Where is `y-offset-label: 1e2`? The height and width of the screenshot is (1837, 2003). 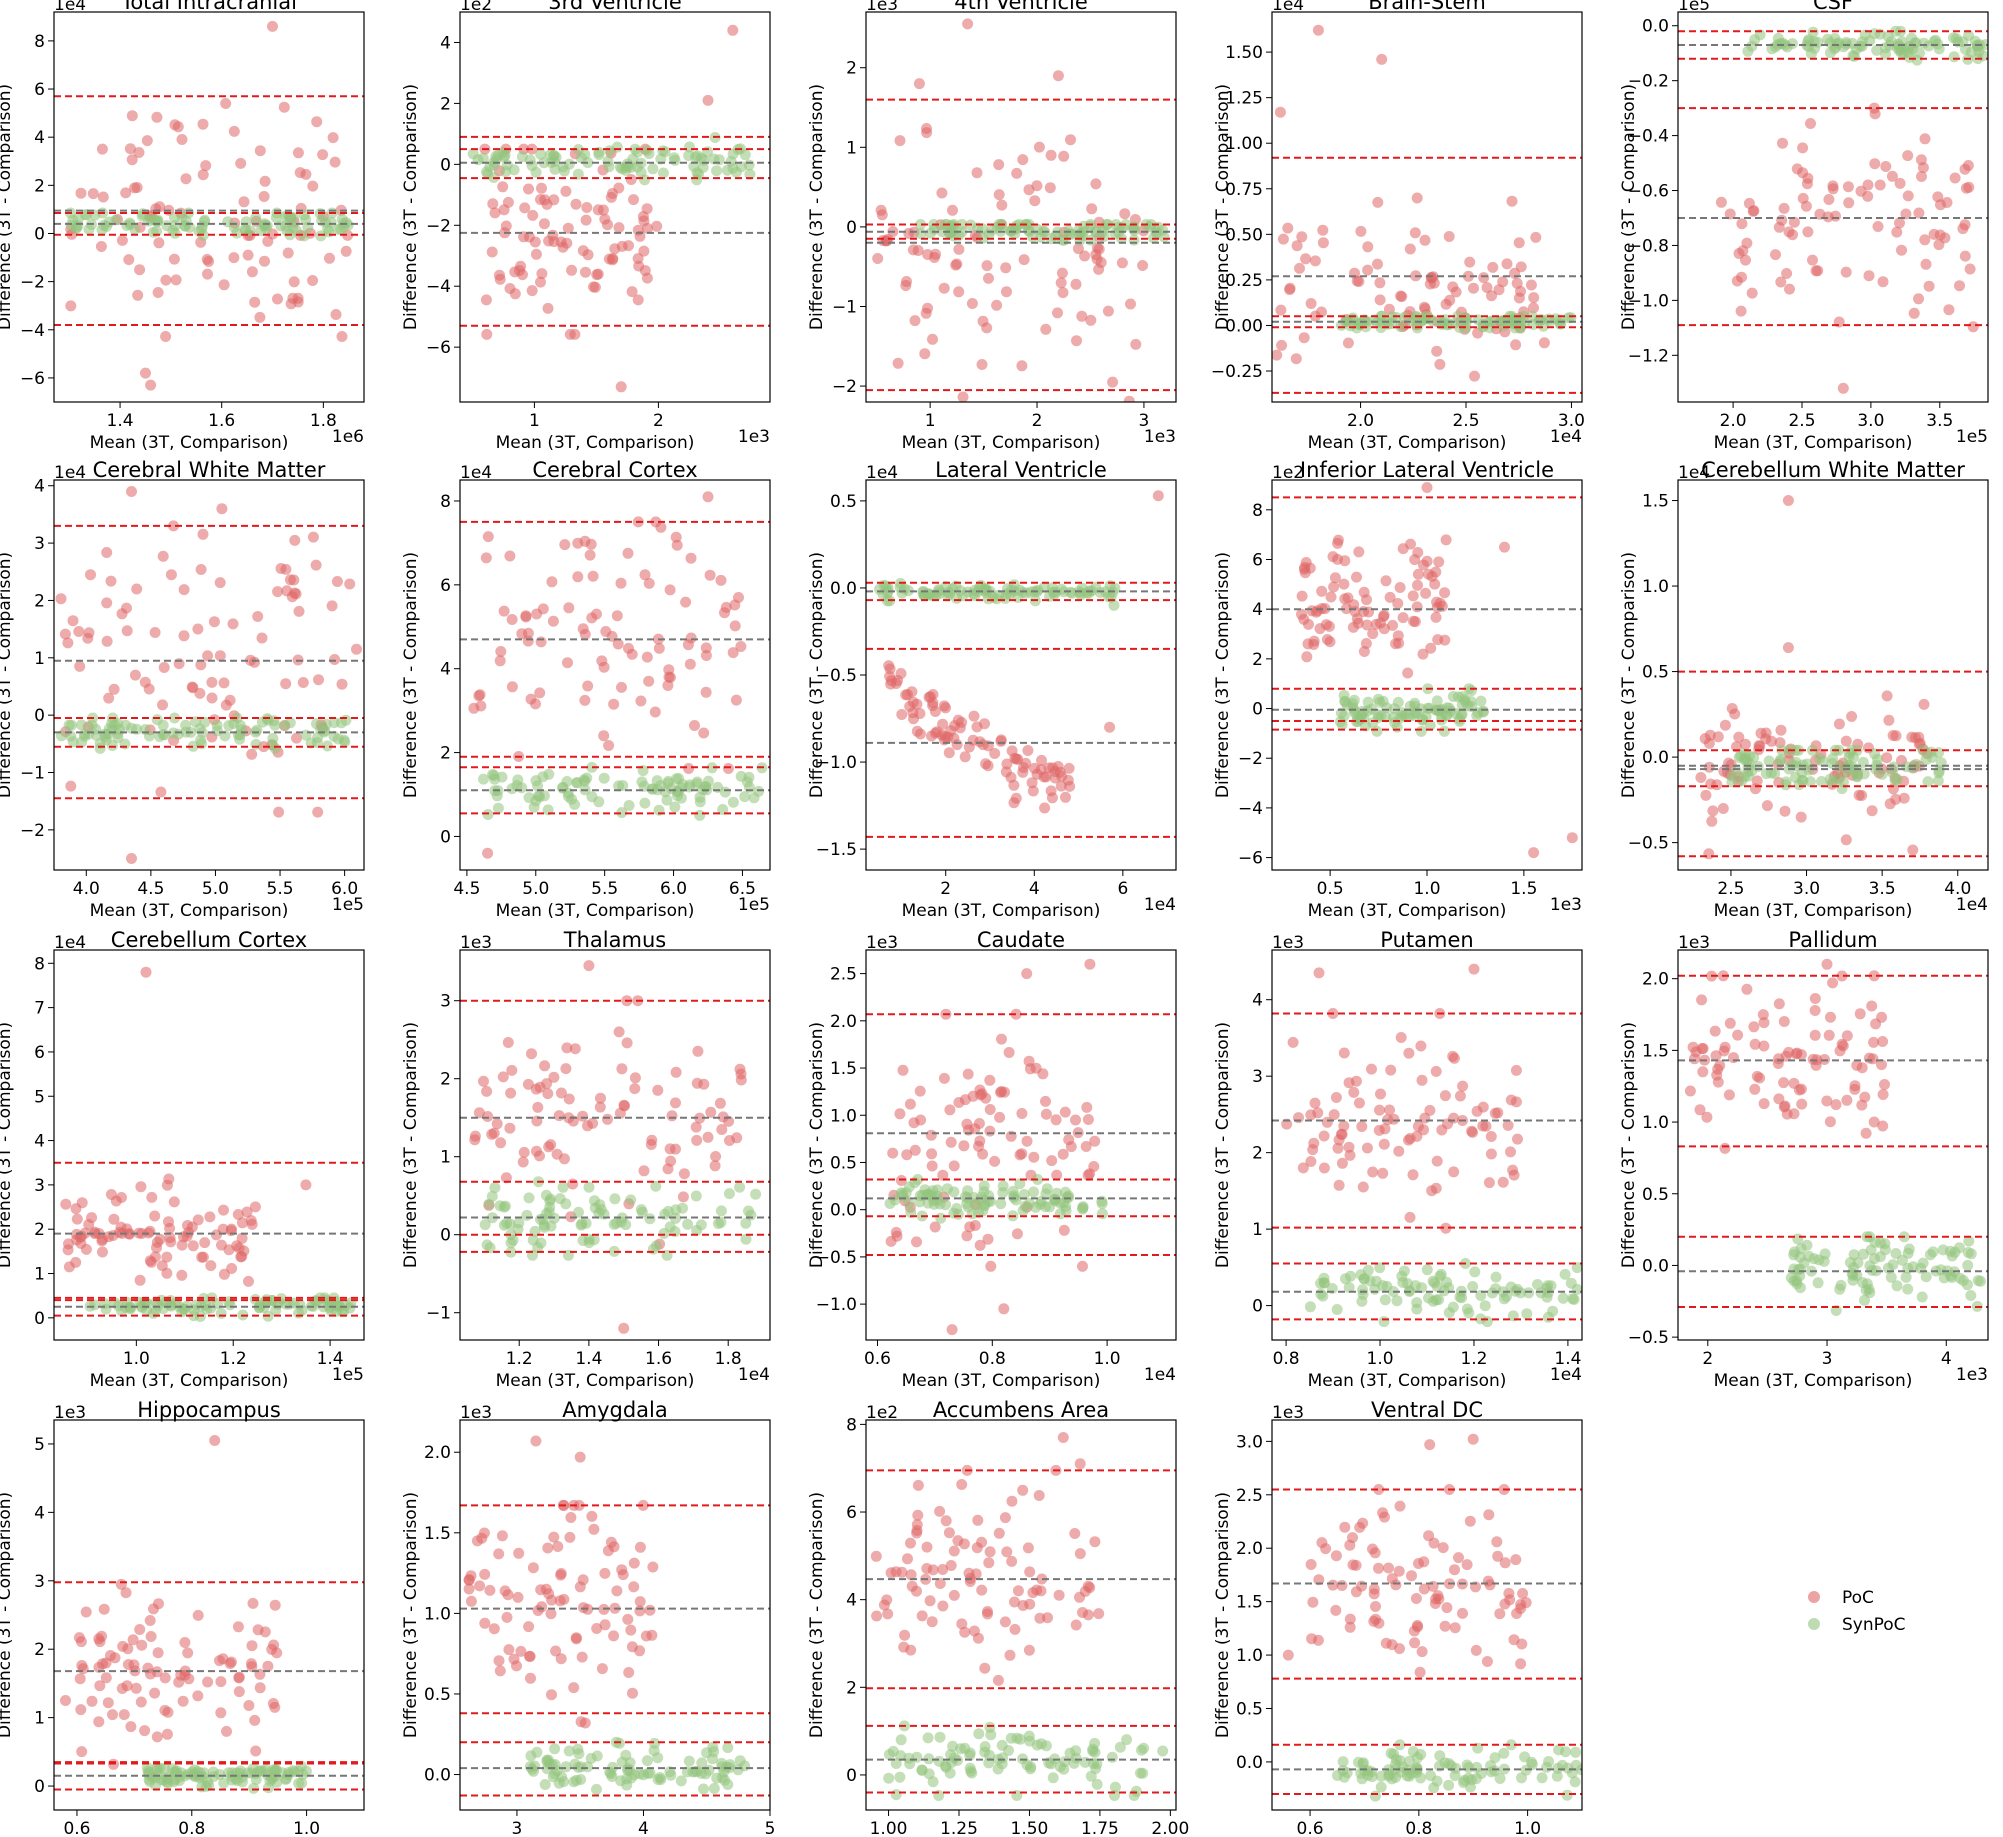 y-offset-label: 1e2 is located at coordinates (476, 7).